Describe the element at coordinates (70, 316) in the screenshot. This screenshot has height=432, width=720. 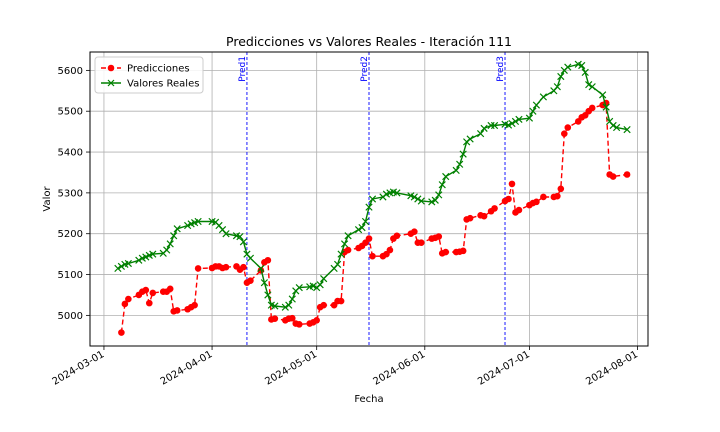
I see `y-tick-label: 5000` at that location.